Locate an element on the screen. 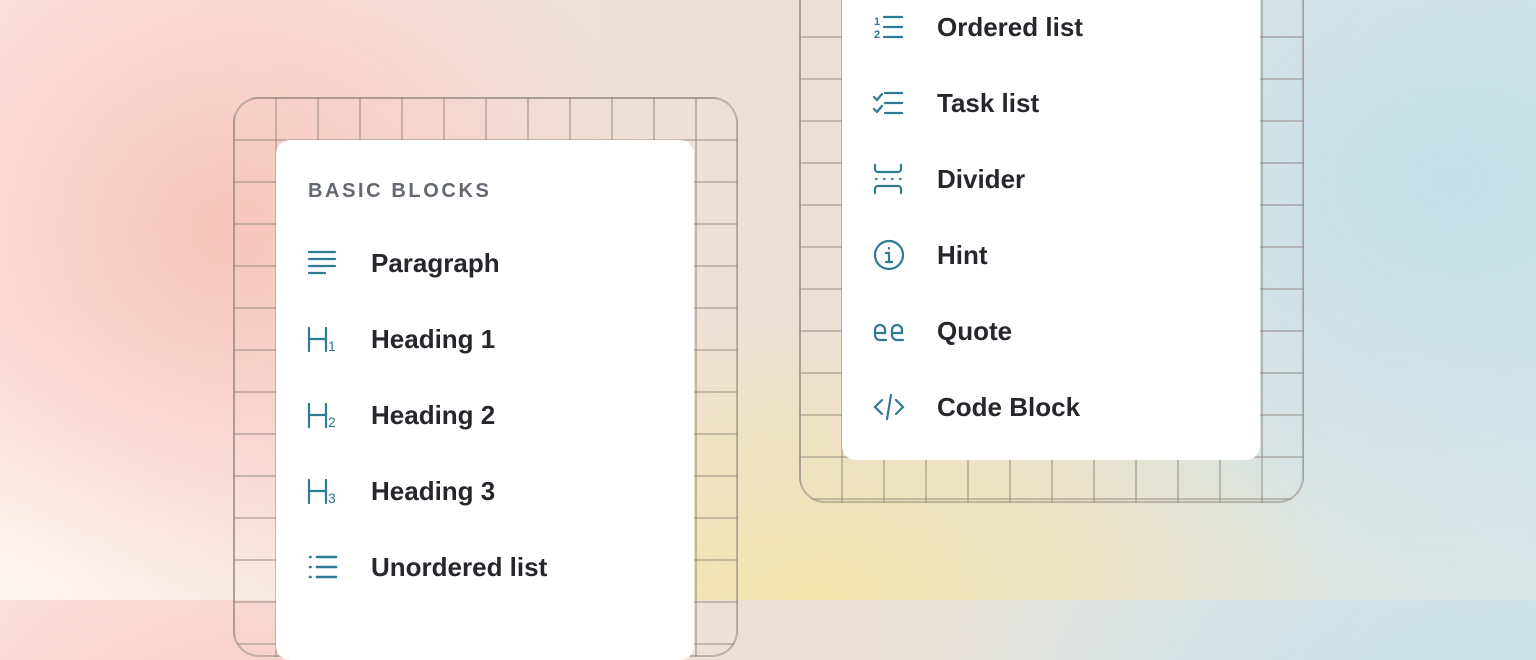 This screenshot has height=660, width=1536. unordered-list-icon is located at coordinates (323, 567).